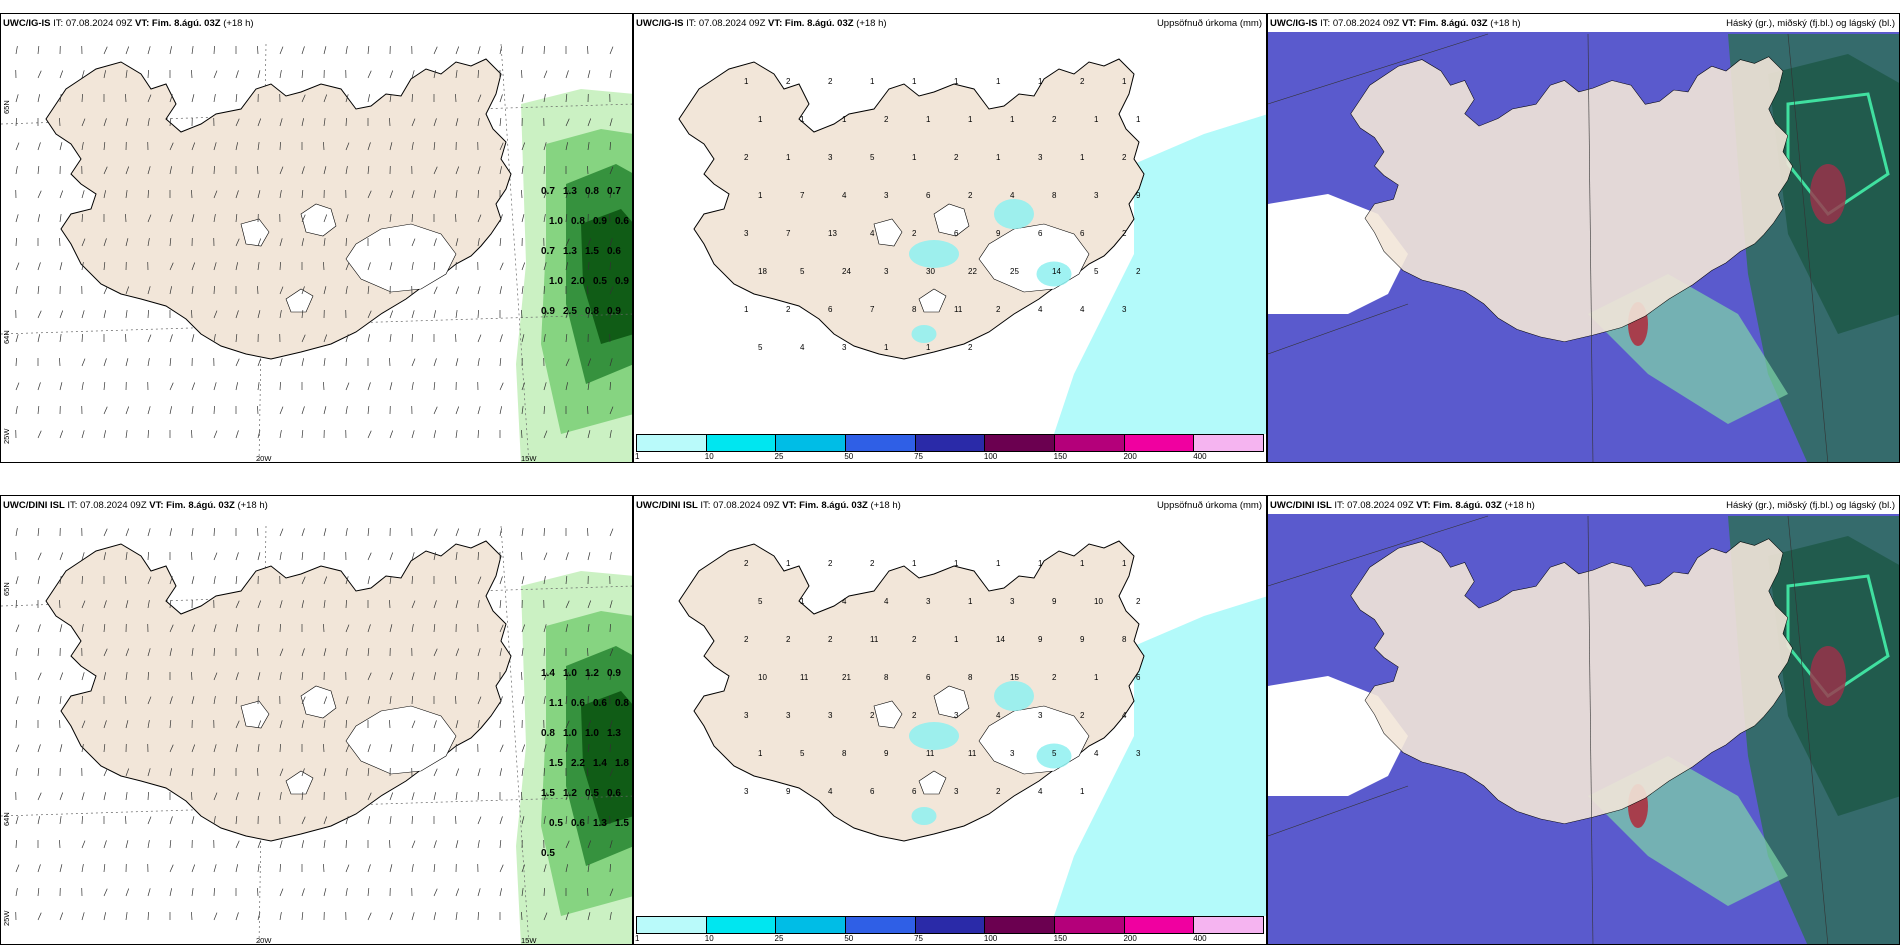 Image resolution: width=1900 pixels, height=950 pixels. I want to click on precip-value-label: 7, so click(788, 233).